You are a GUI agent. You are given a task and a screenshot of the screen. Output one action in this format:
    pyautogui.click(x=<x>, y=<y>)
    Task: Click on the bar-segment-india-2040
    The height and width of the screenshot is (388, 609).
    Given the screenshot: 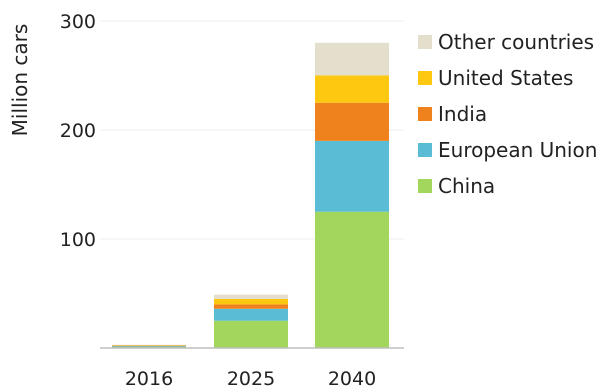 What is the action you would take?
    pyautogui.click(x=352, y=121)
    